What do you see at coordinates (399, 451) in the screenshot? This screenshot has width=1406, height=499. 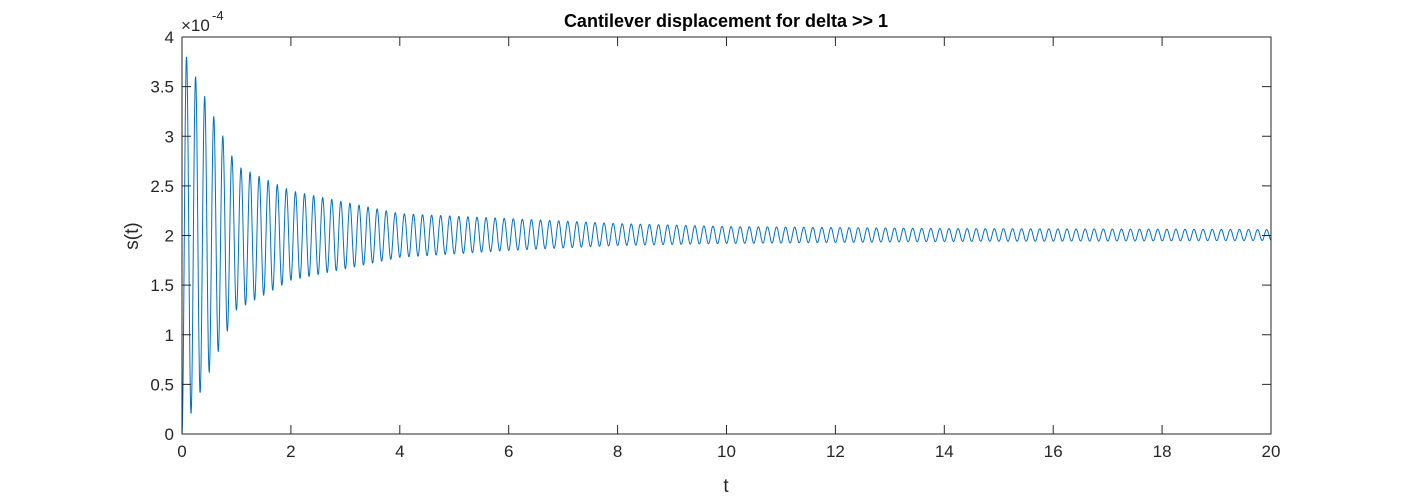 I see `x-tick-label: 4` at bounding box center [399, 451].